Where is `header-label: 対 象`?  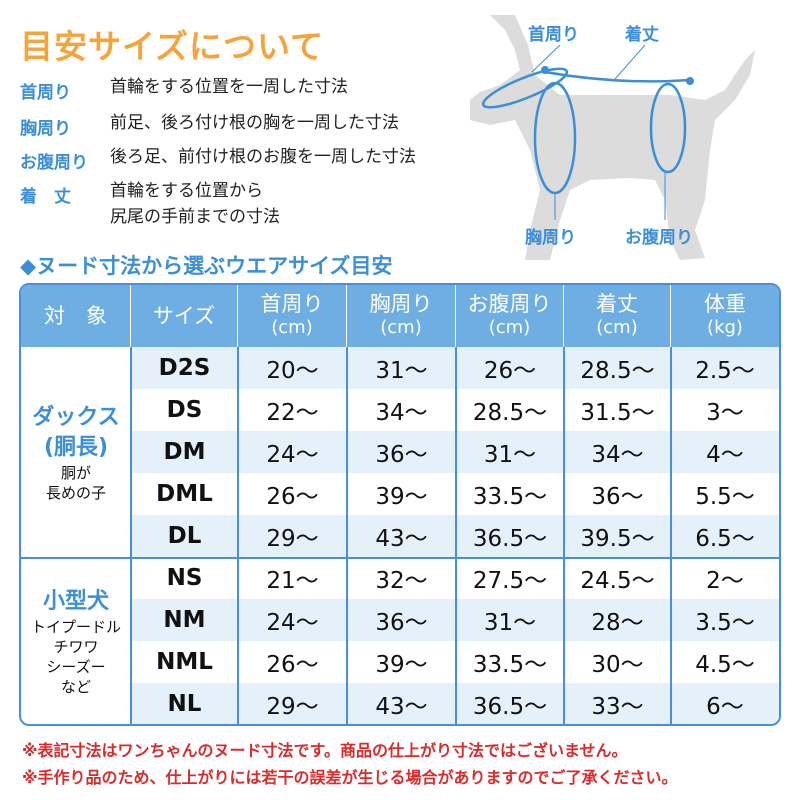
header-label: 対 象 is located at coordinates (75, 316).